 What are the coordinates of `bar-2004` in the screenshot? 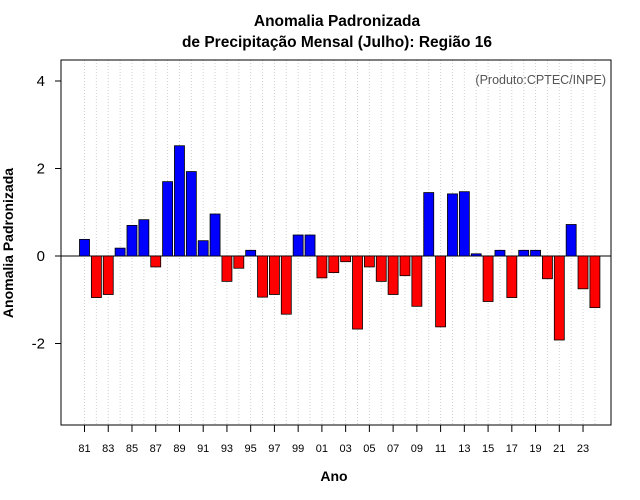 It's located at (357, 292).